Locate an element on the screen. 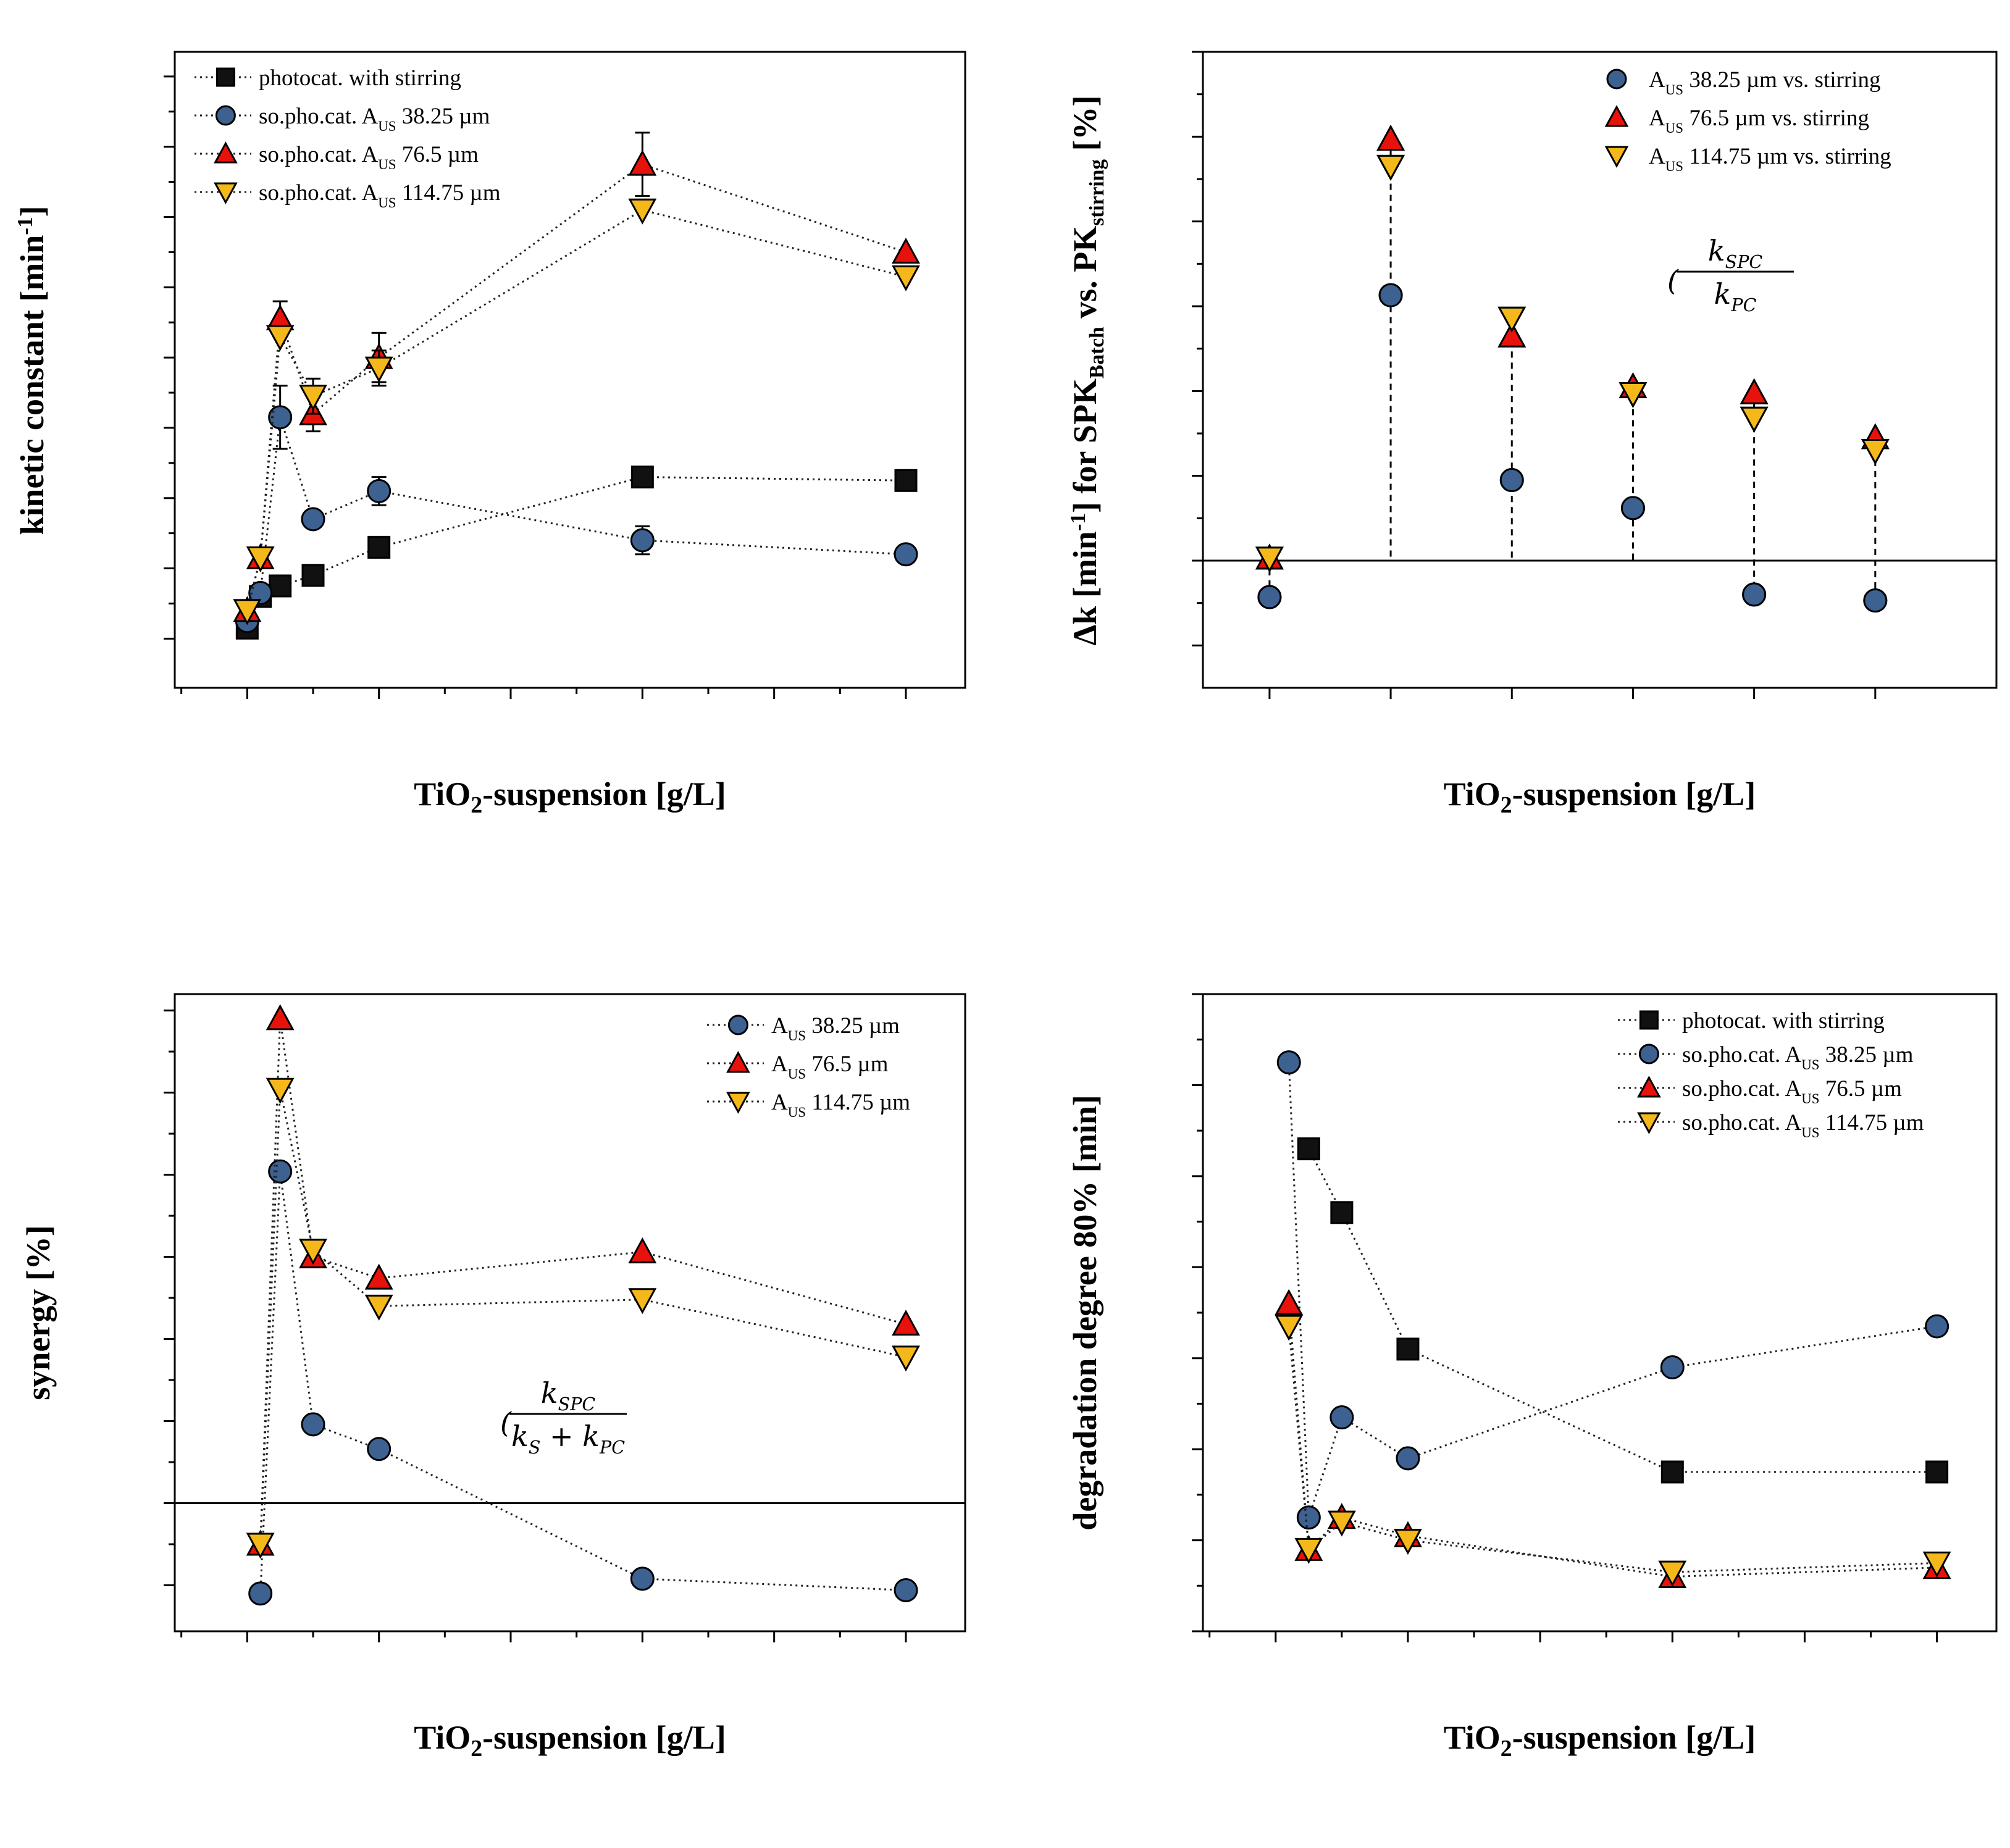 The width and height of the screenshot is (2010, 1848). formula: ( kSPC​ kS​ + kPC​ is located at coordinates (563, 1417).